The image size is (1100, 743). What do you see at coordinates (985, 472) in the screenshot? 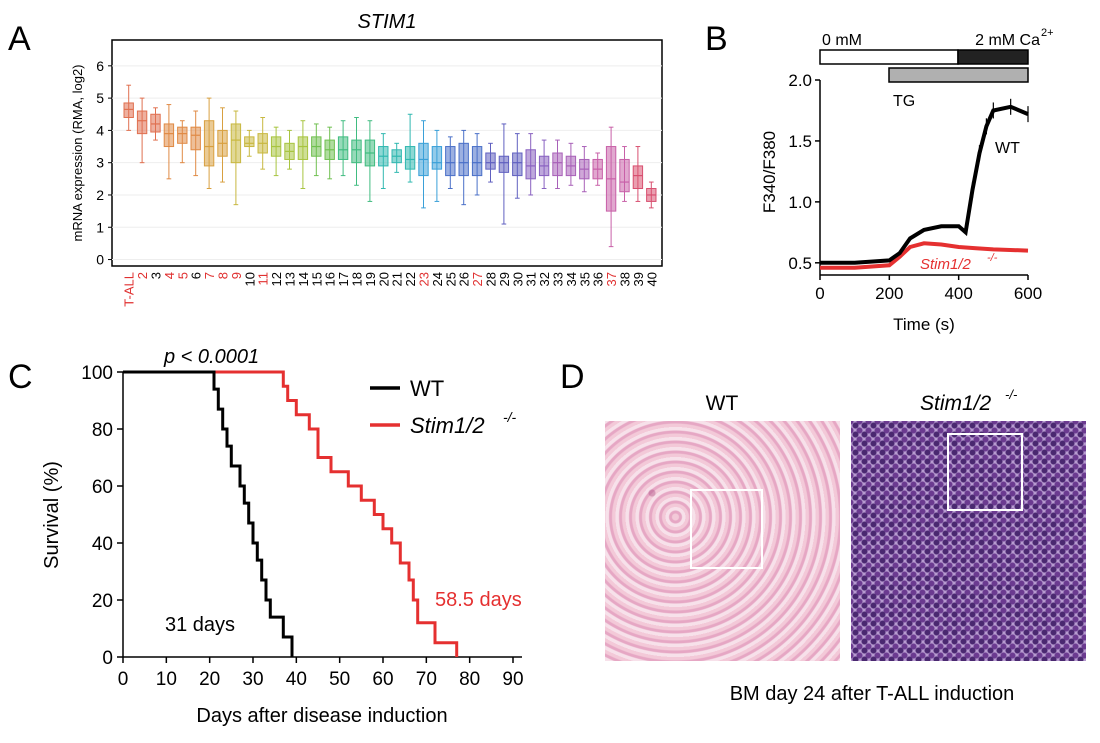
I see `histology-inset-stim-ko` at bounding box center [985, 472].